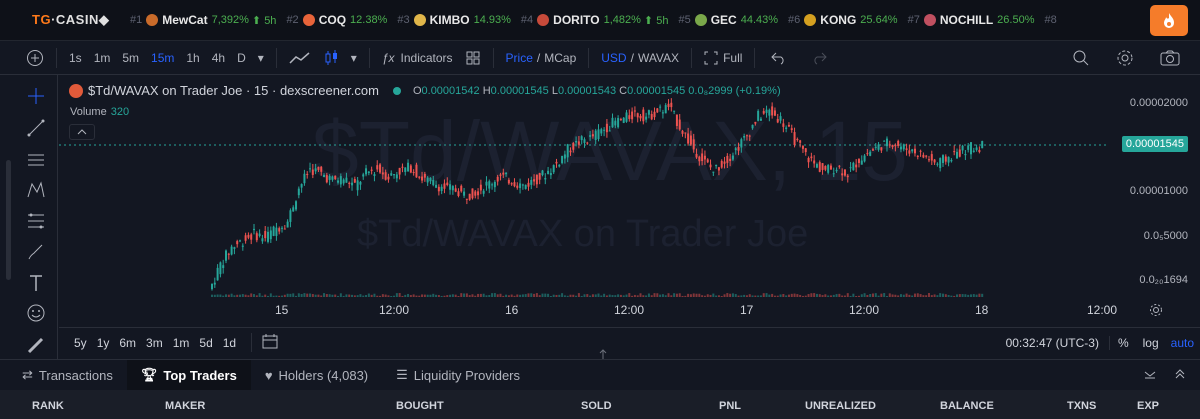  What do you see at coordinates (188, 375) in the screenshot?
I see `tab-top-traders: 🏆︎ Top Traders` at bounding box center [188, 375].